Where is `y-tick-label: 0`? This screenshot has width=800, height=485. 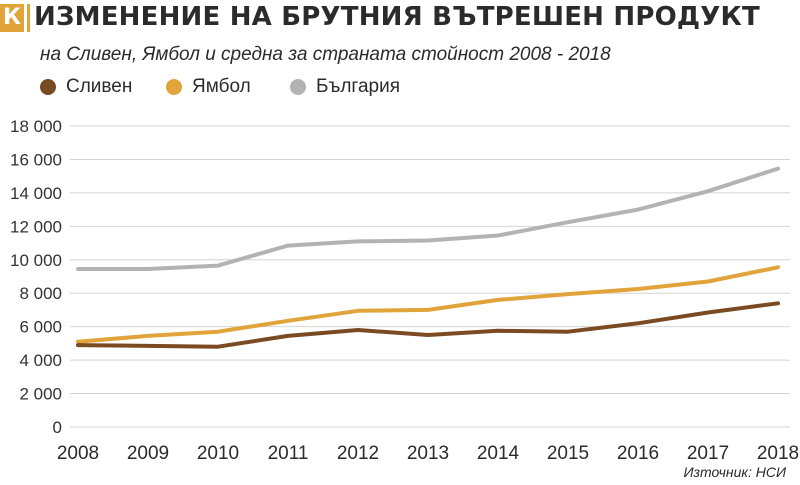 y-tick-label: 0 is located at coordinates (57, 427).